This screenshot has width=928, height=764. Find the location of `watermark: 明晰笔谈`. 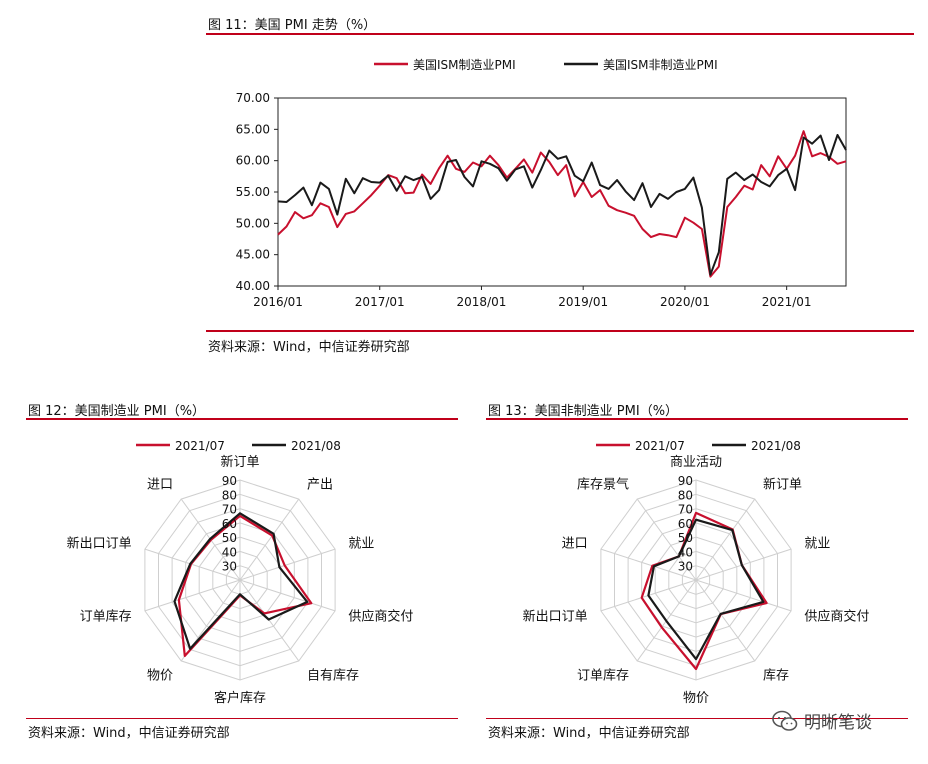

watermark: 明晰笔谈 is located at coordinates (822, 720).